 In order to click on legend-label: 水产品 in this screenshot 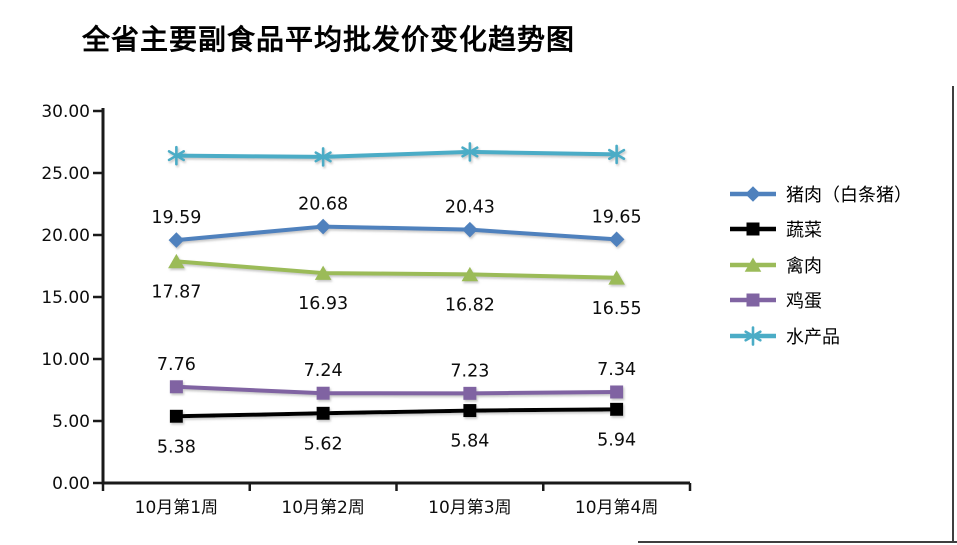, I will do `click(813, 337)`.